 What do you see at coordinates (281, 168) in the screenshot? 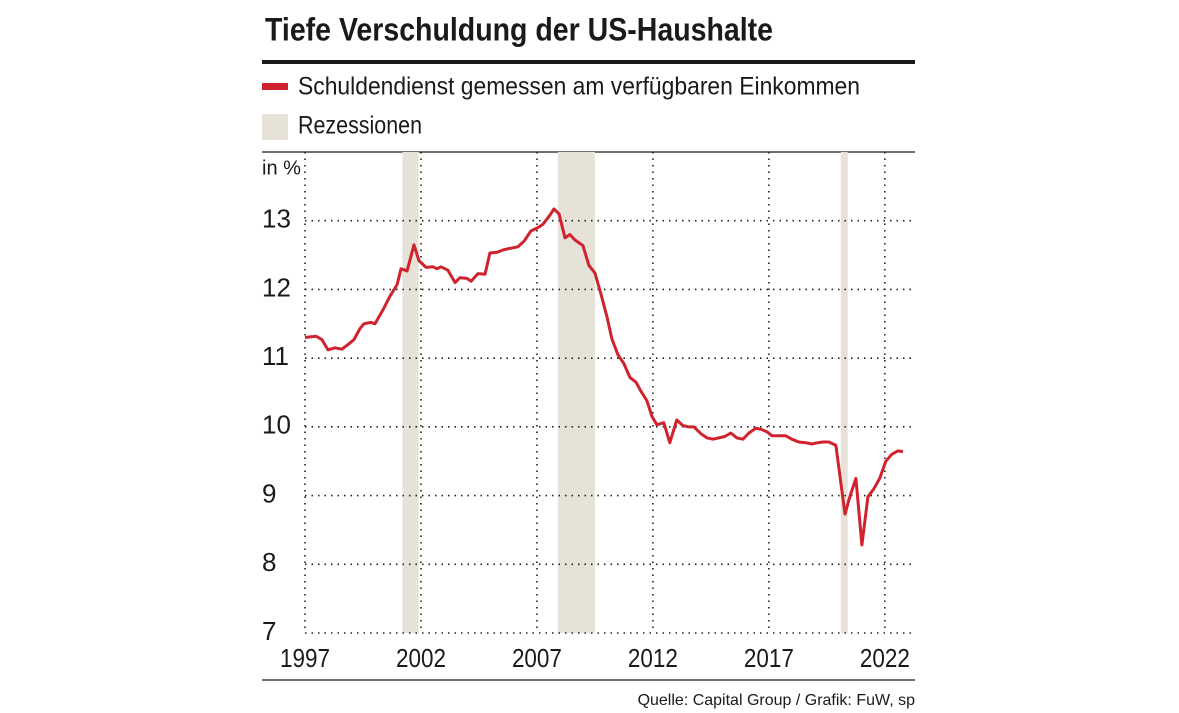
I see `y-unit-label: in %` at bounding box center [281, 168].